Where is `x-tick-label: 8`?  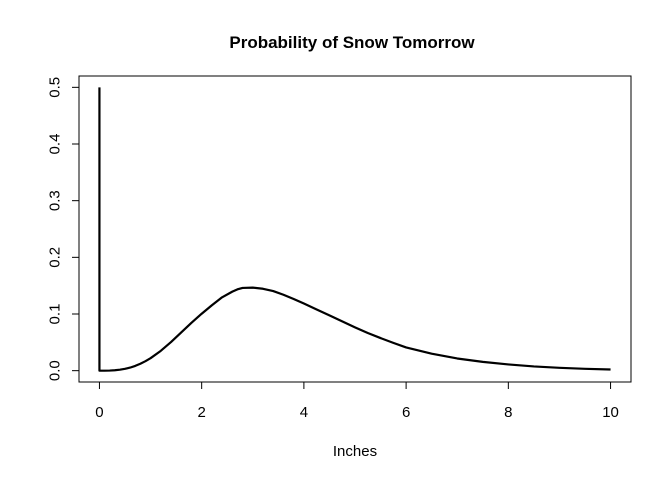
x-tick-label: 8 is located at coordinates (508, 412).